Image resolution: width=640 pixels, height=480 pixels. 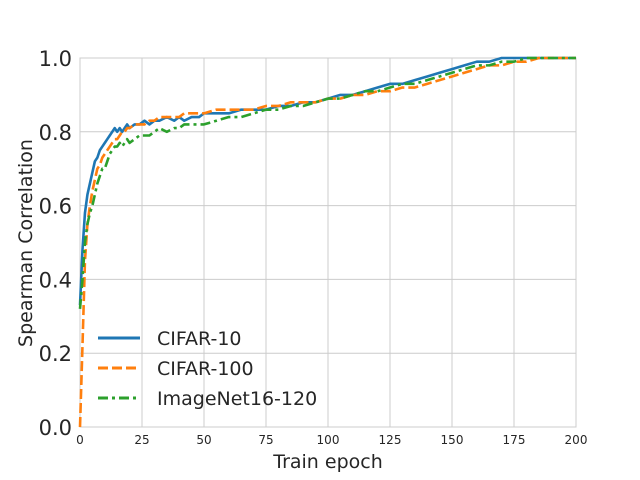 I want to click on x-tick-label: 150, so click(x=452, y=440).